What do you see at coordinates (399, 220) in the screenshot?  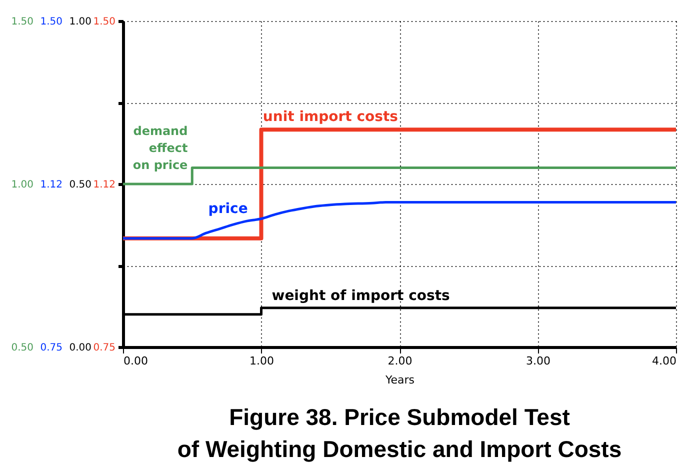 I see `line-series` at bounding box center [399, 220].